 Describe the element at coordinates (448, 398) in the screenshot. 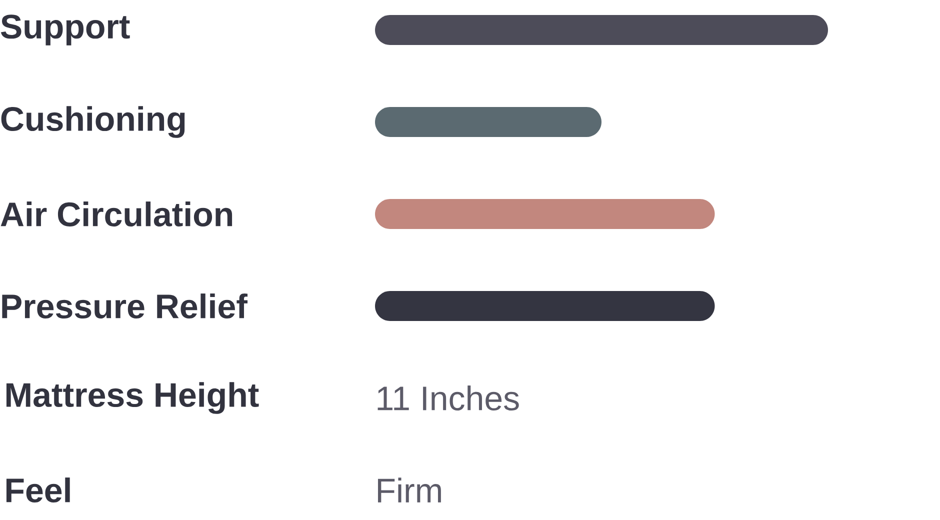

I see `text: 11 Inches` at that location.